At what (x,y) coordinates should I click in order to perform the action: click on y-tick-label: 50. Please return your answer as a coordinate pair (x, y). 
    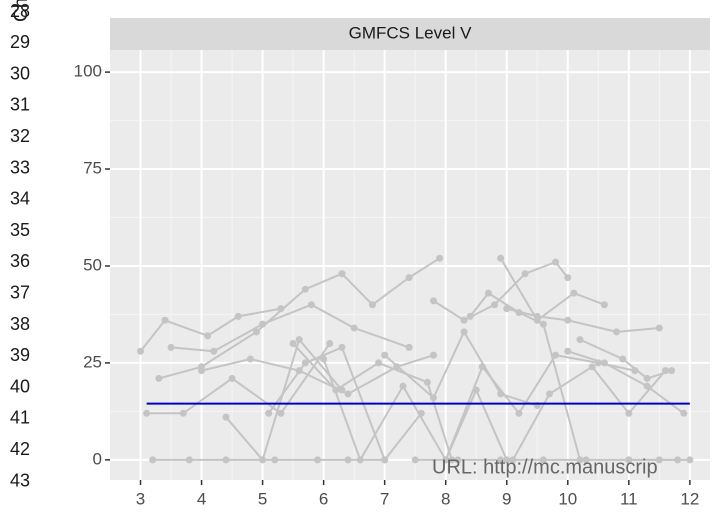
    Looking at the image, I should click on (92, 264).